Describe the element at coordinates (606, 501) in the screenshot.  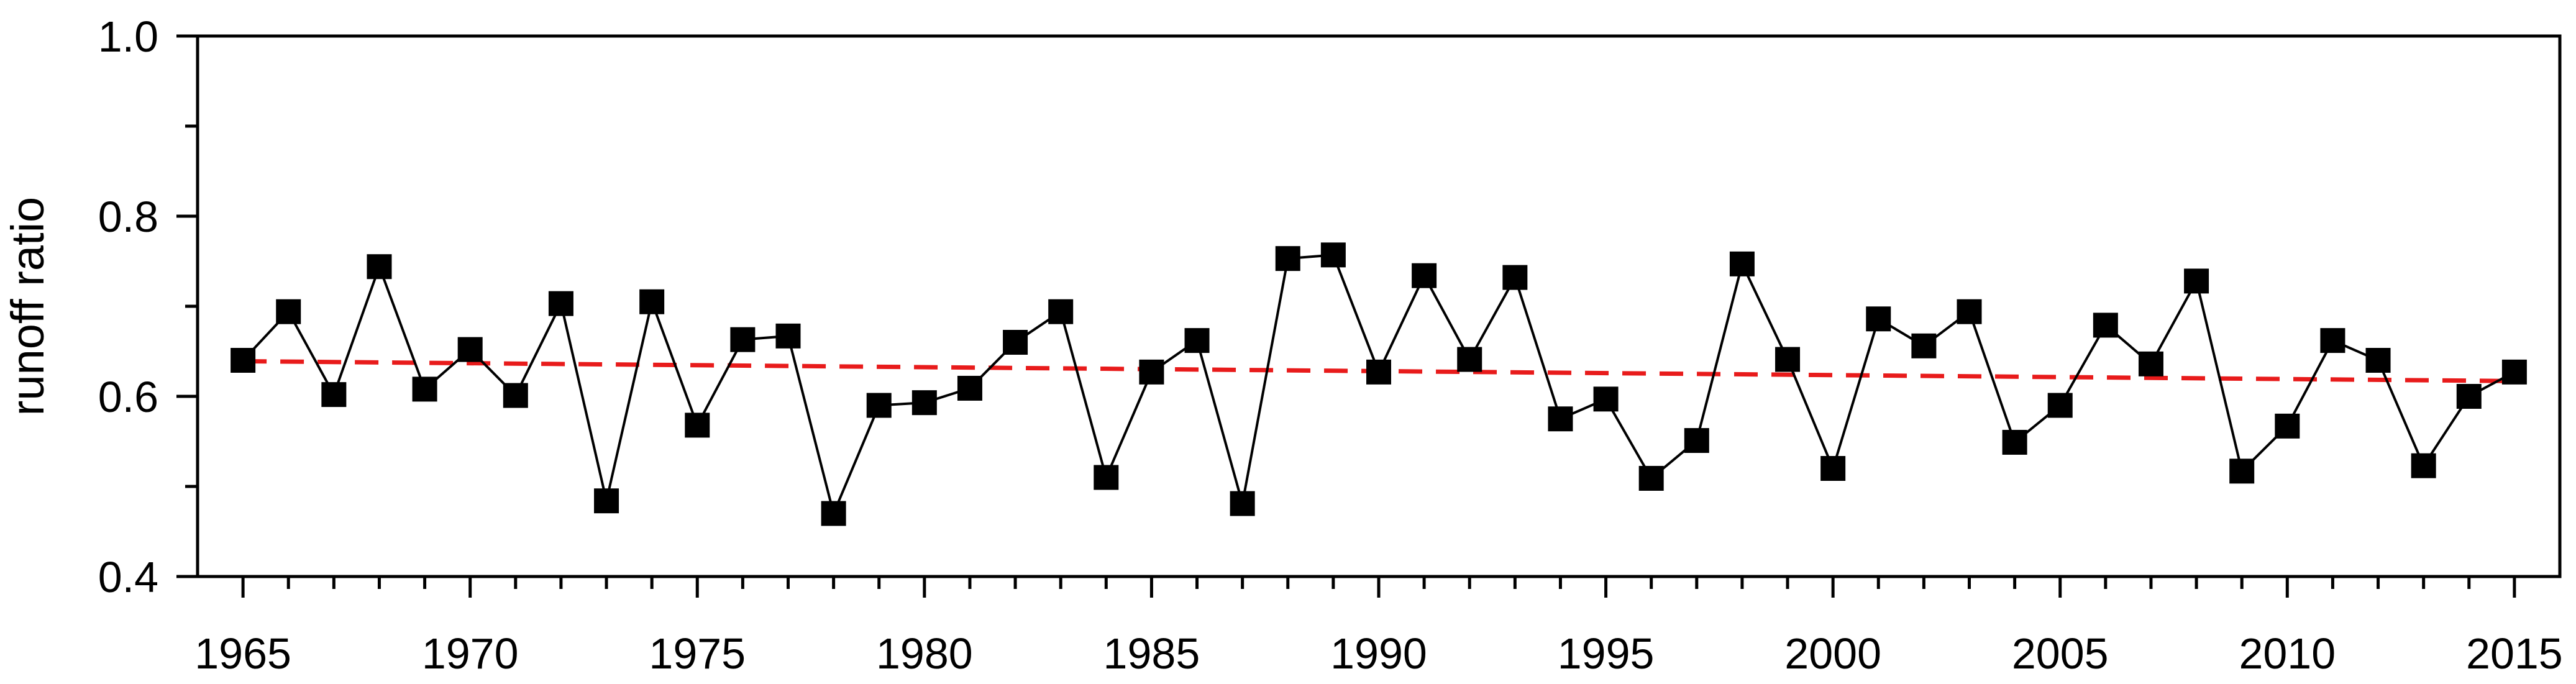
I see `data-point-1973` at that location.